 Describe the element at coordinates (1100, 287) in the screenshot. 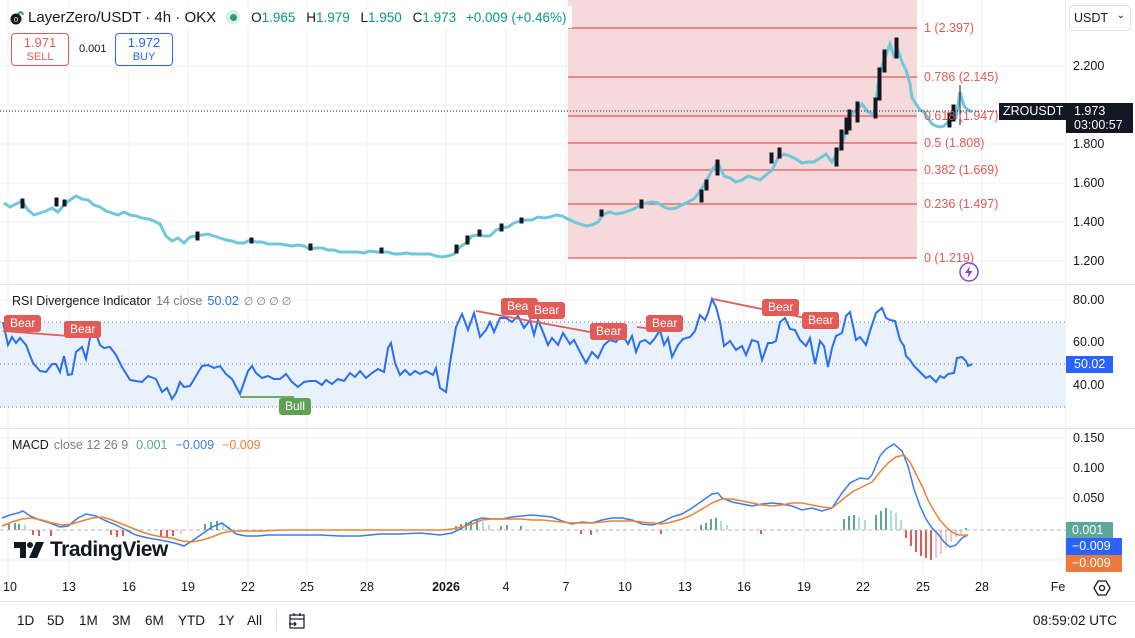

I see `price-axis` at that location.